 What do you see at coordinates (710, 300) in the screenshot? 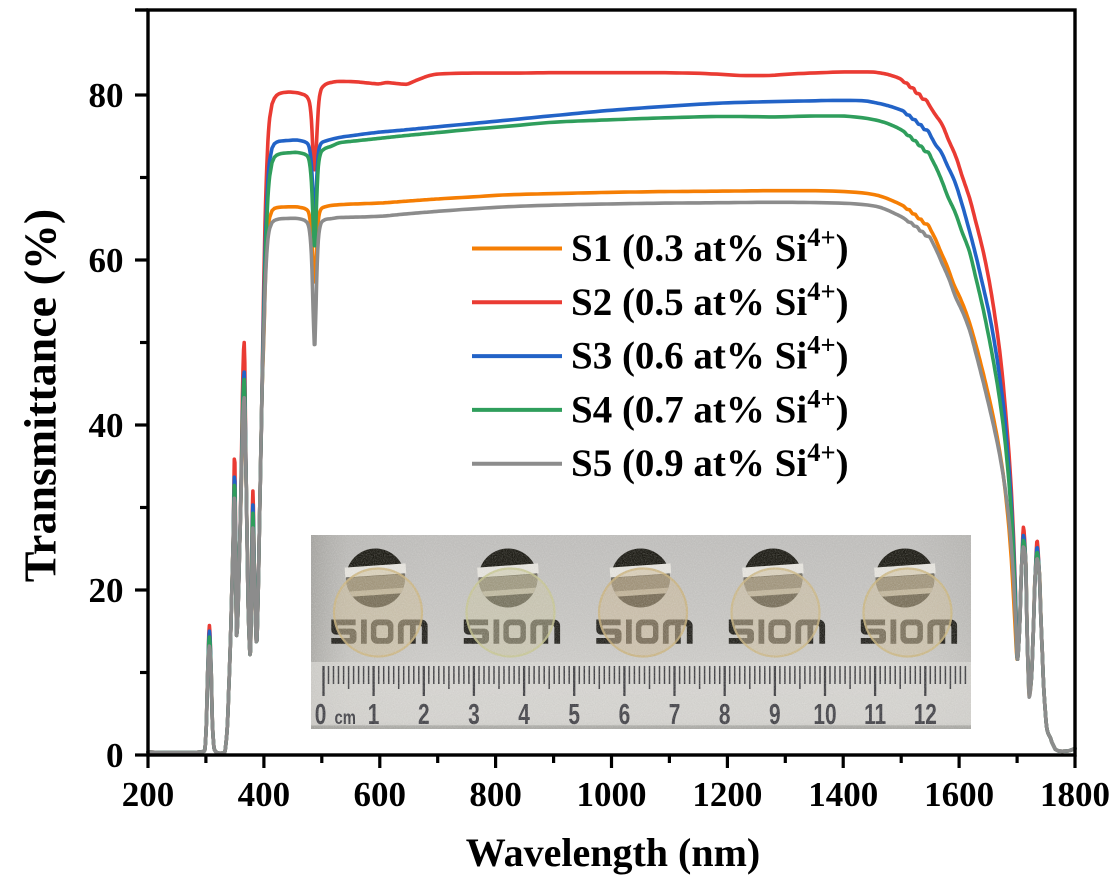
I see `svg-text: S2 (0.5 at% Si4+)` at bounding box center [710, 300].